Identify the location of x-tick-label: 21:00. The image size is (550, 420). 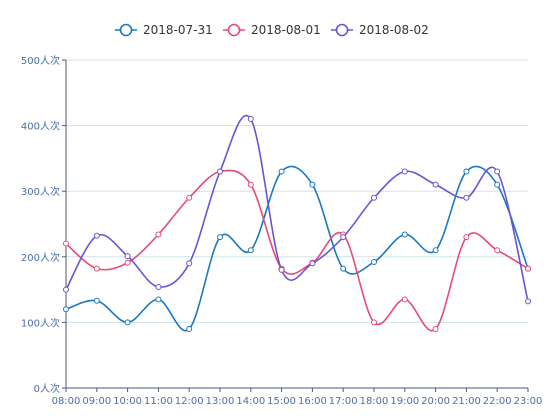
(466, 401).